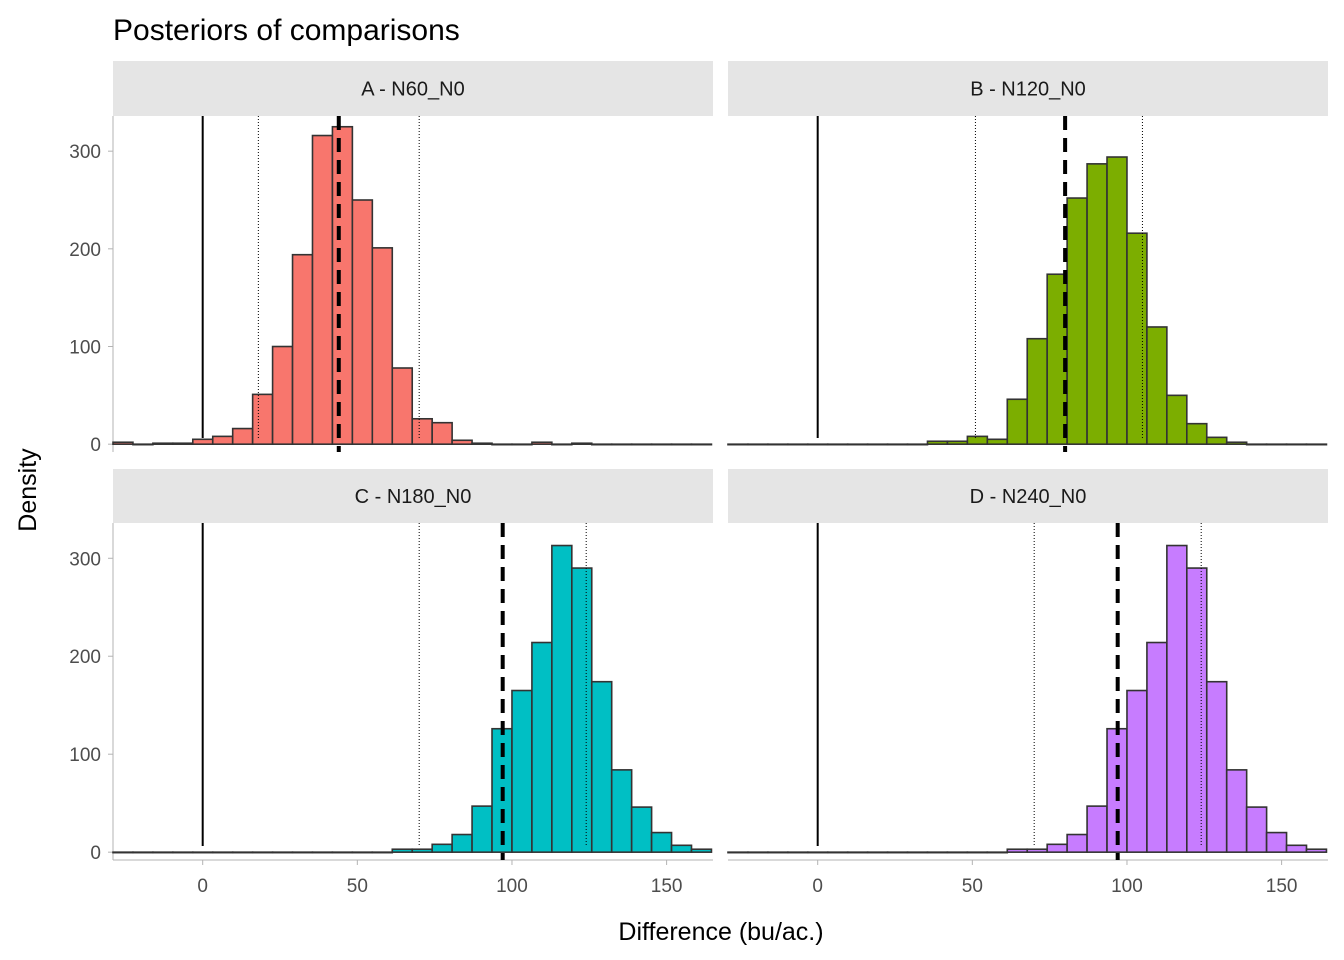 The height and width of the screenshot is (960, 1344). What do you see at coordinates (1028, 497) in the screenshot?
I see `facet-strip-label: D - N240_N0` at bounding box center [1028, 497].